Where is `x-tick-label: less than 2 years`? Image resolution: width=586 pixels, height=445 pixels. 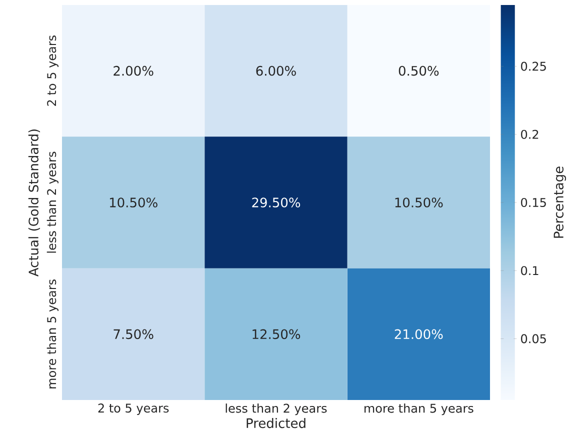 x-tick-label: less than 2 years is located at coordinates (276, 410).